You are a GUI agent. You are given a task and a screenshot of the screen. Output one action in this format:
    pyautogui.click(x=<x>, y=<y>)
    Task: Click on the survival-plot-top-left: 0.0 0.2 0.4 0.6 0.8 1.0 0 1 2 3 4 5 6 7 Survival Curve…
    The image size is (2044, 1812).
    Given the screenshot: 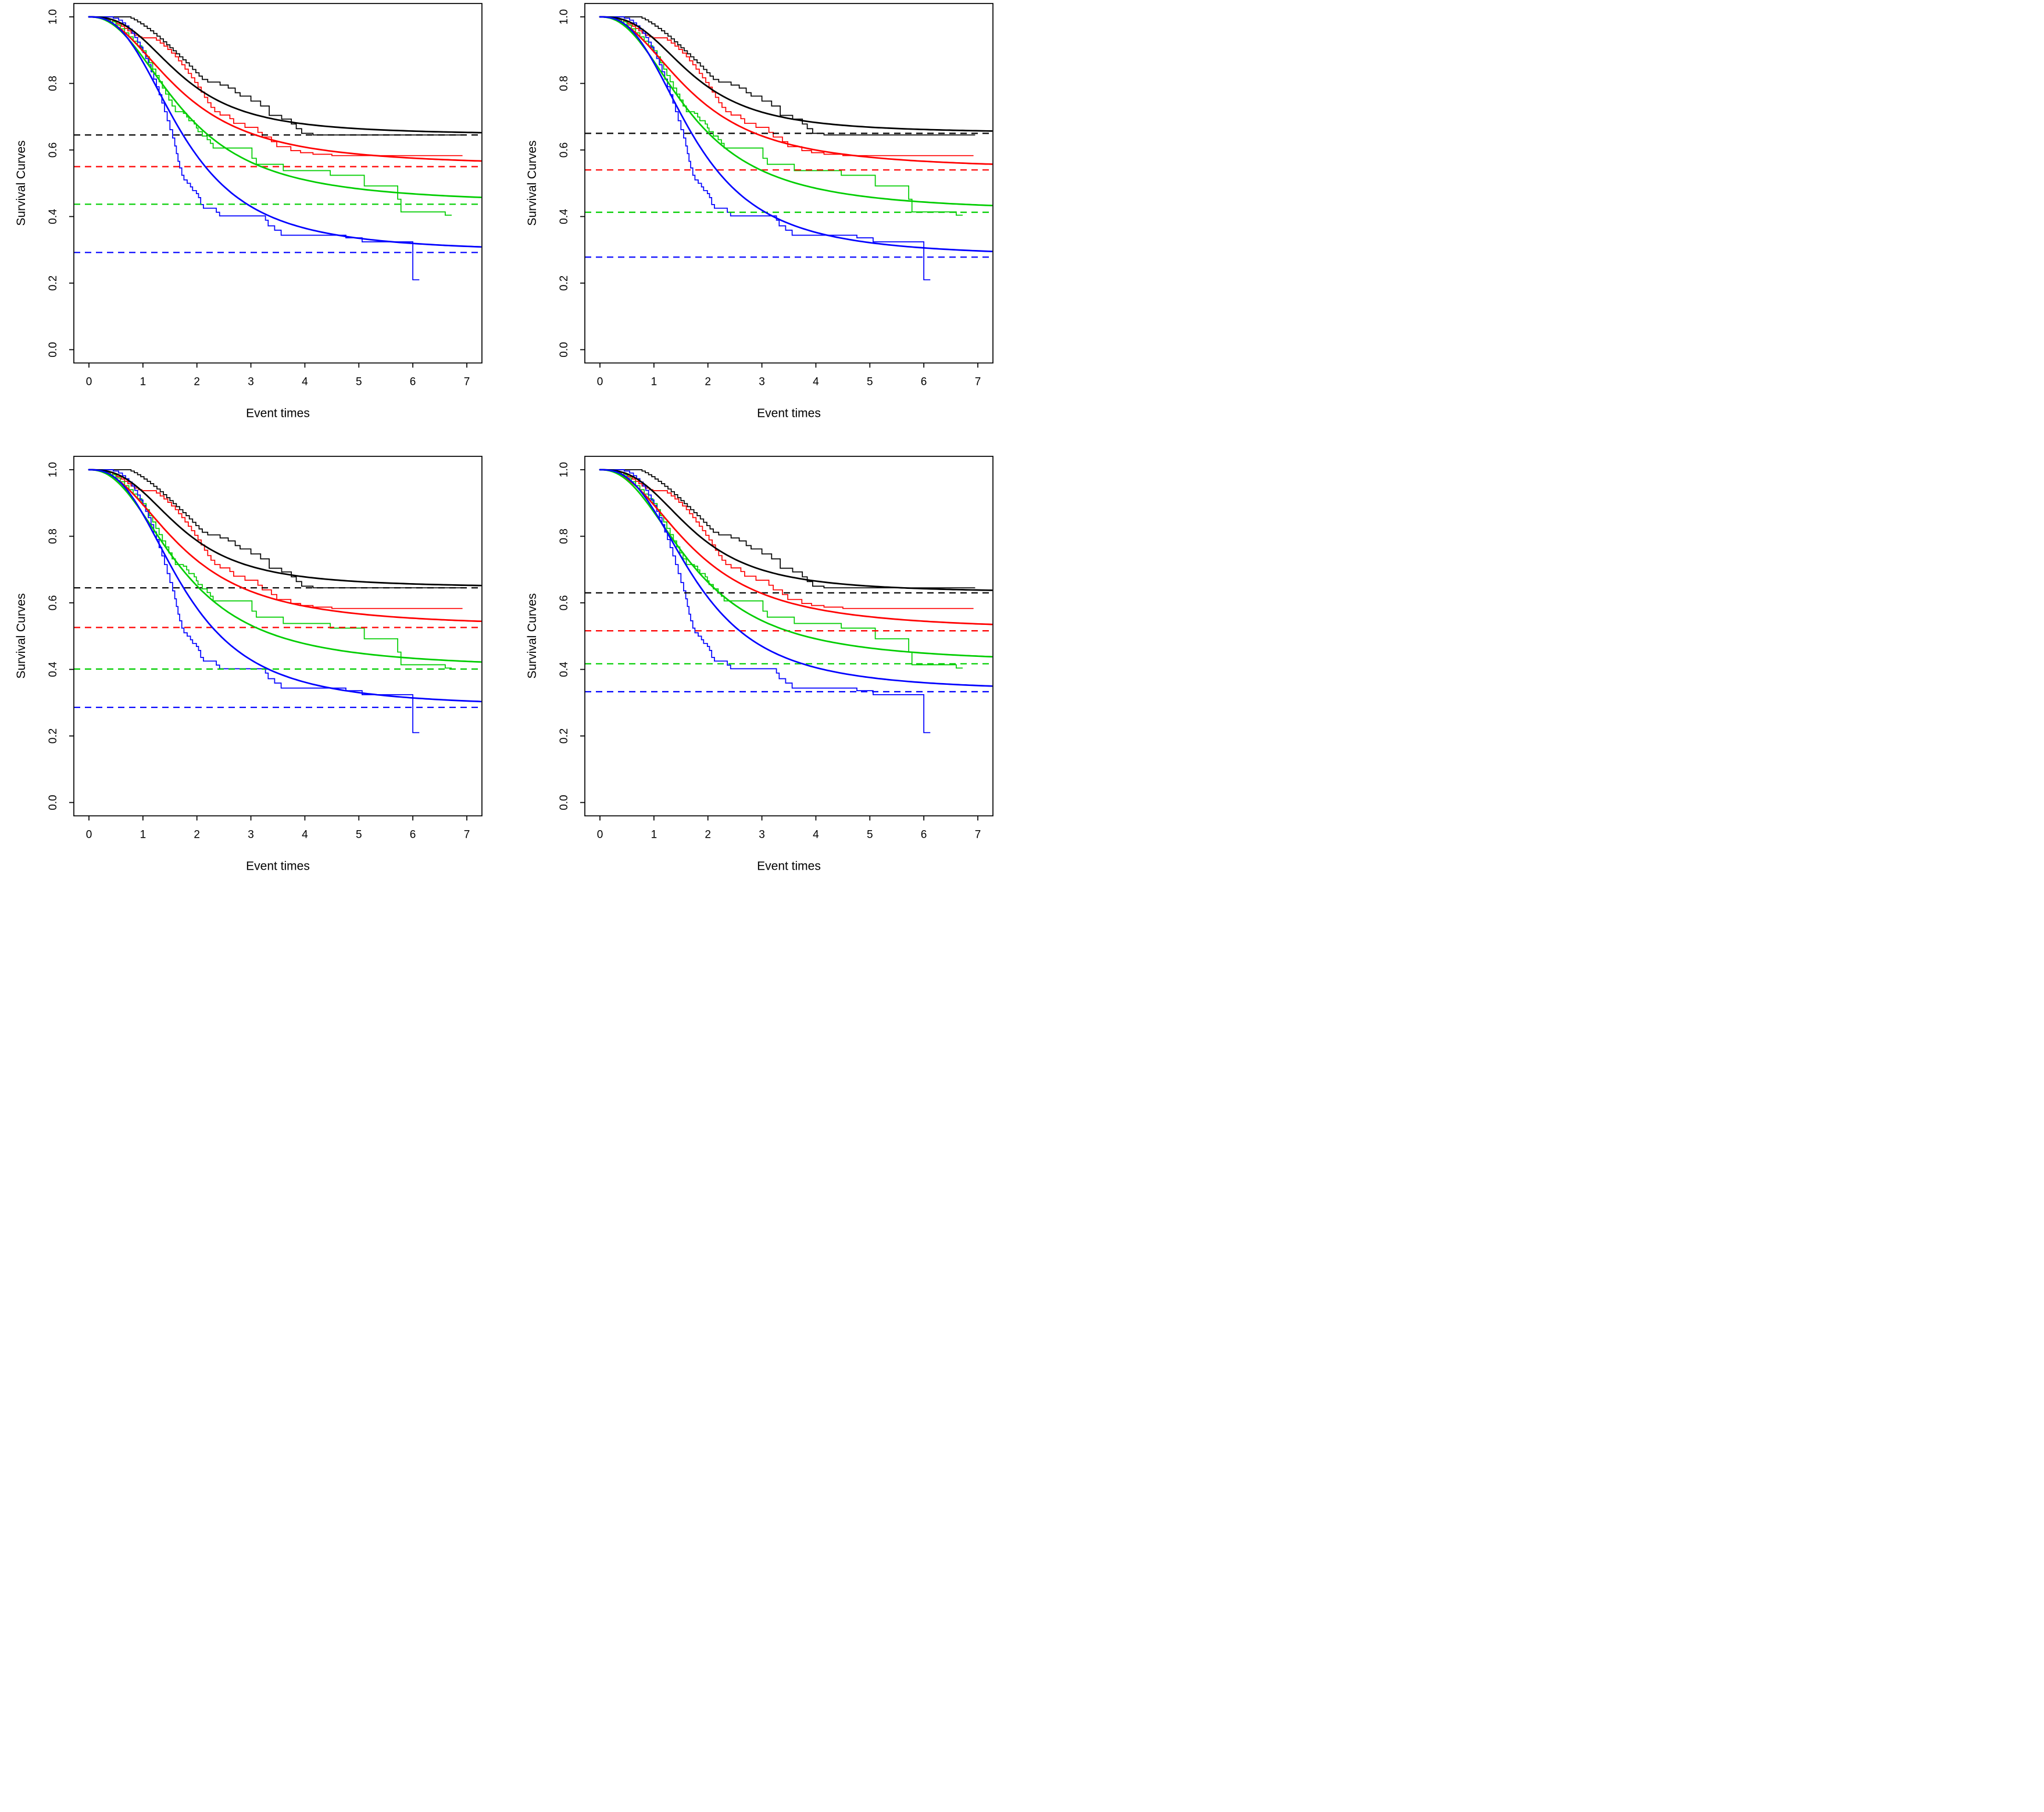 What is the action you would take?
    pyautogui.click(x=249, y=211)
    